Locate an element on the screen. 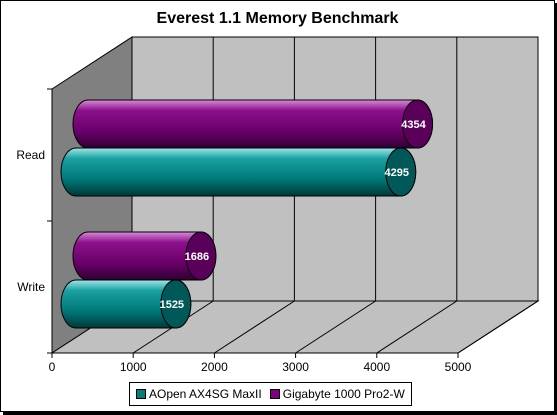 Image resolution: width=557 pixels, height=415 pixels. y-category-label: Read is located at coordinates (30, 155).